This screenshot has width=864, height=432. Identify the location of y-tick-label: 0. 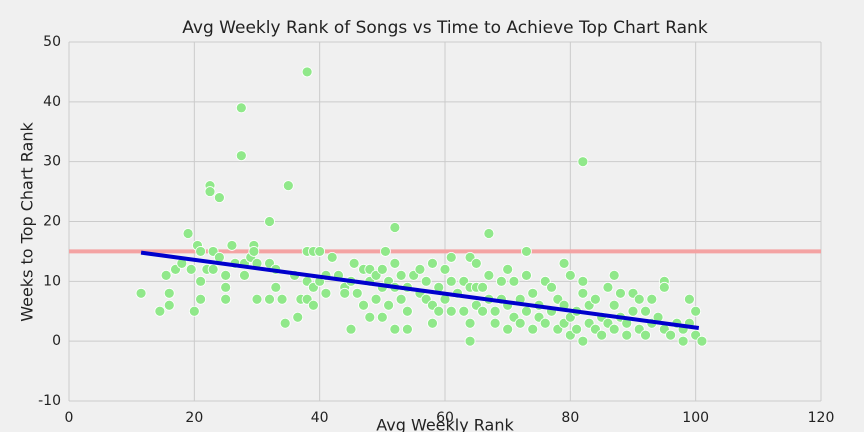
(56, 341).